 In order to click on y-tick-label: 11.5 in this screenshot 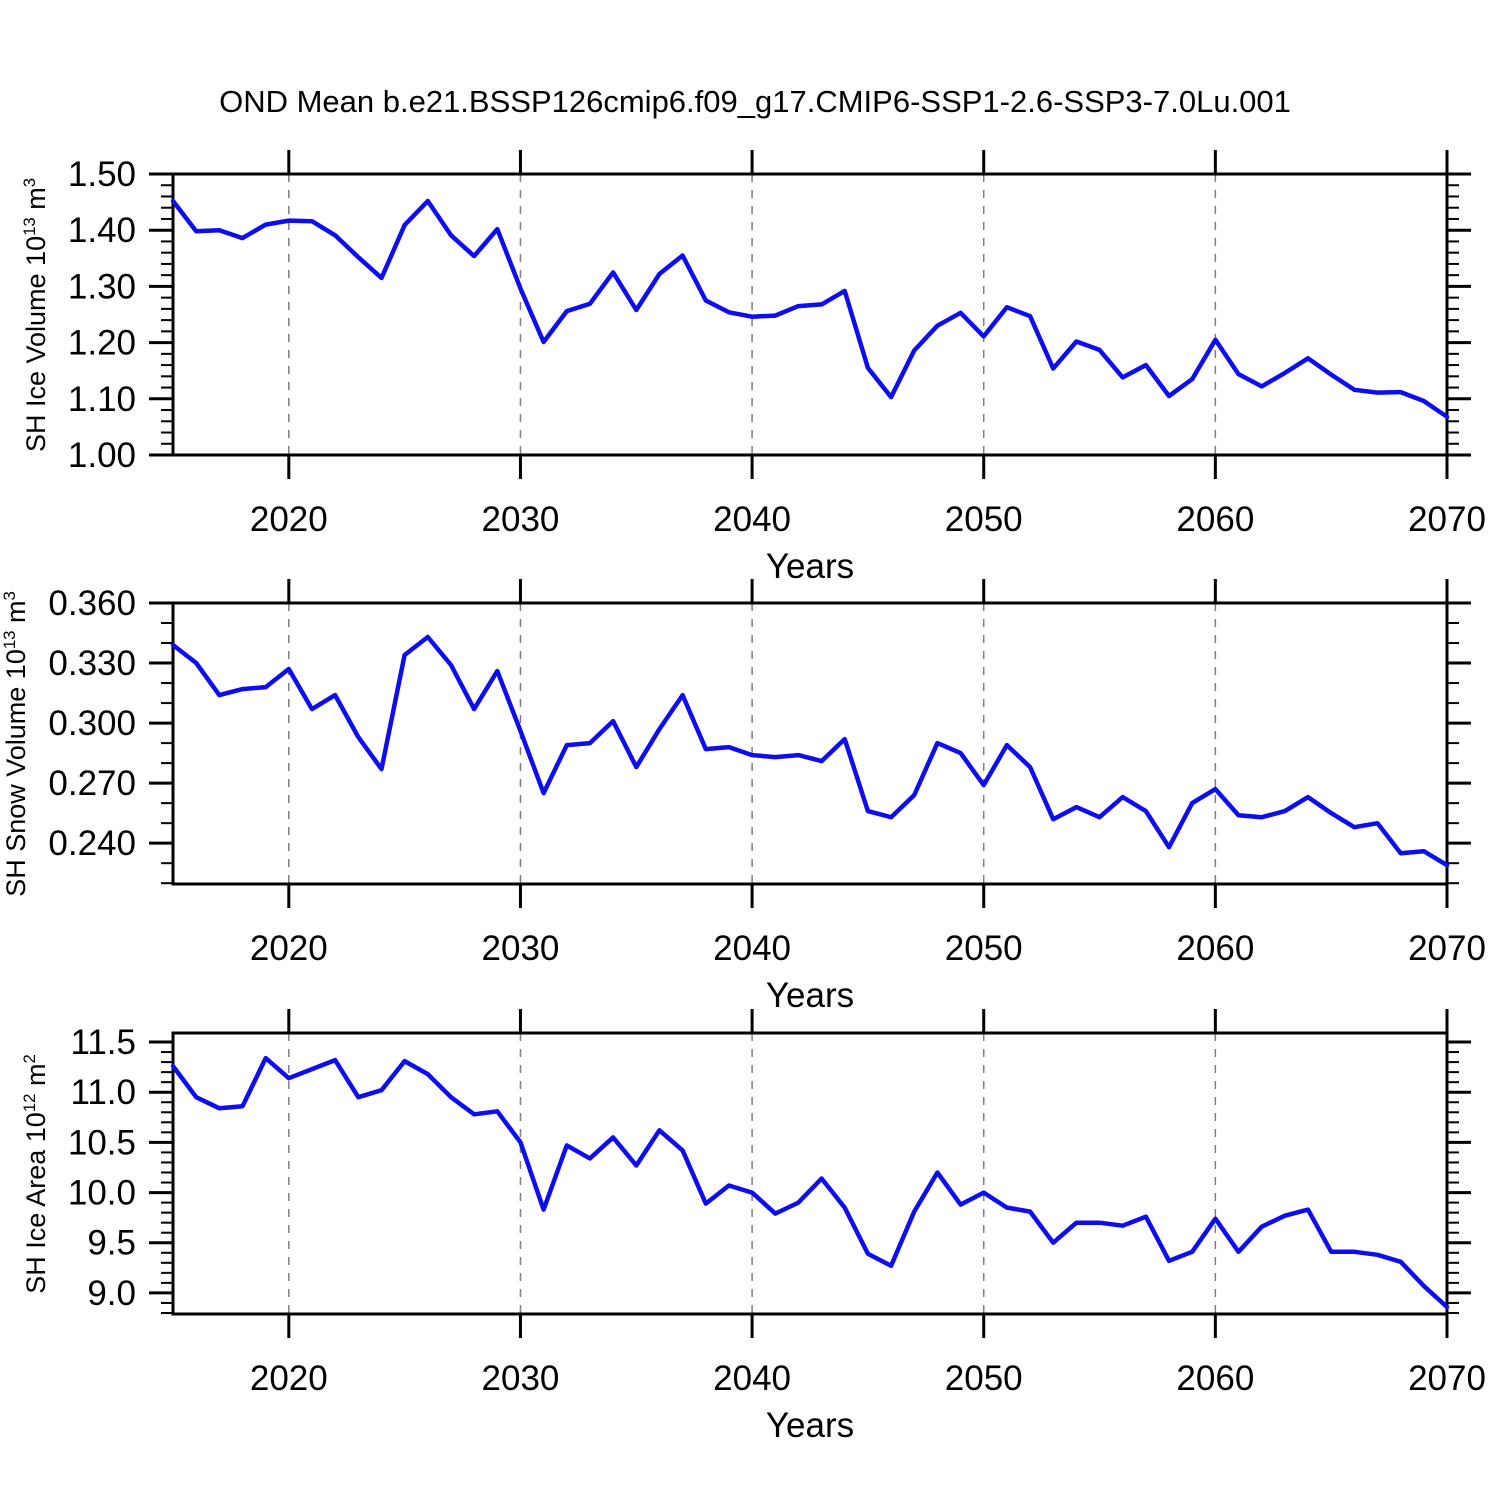, I will do `click(103, 1042)`.